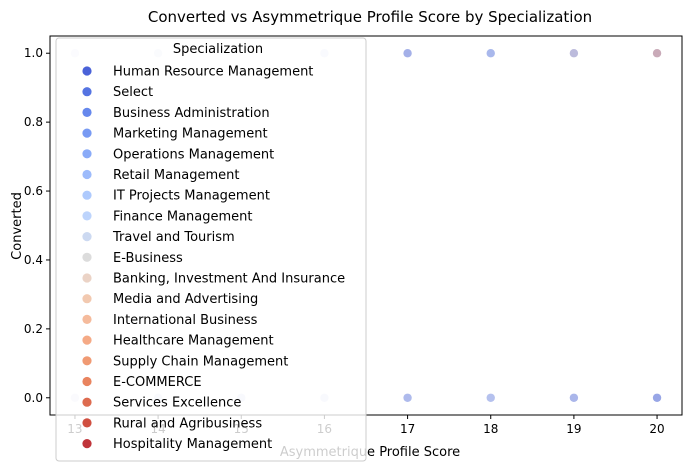 This screenshot has width=691, height=470. Describe the element at coordinates (656, 429) in the screenshot. I see `x-tick-label: 20` at that location.